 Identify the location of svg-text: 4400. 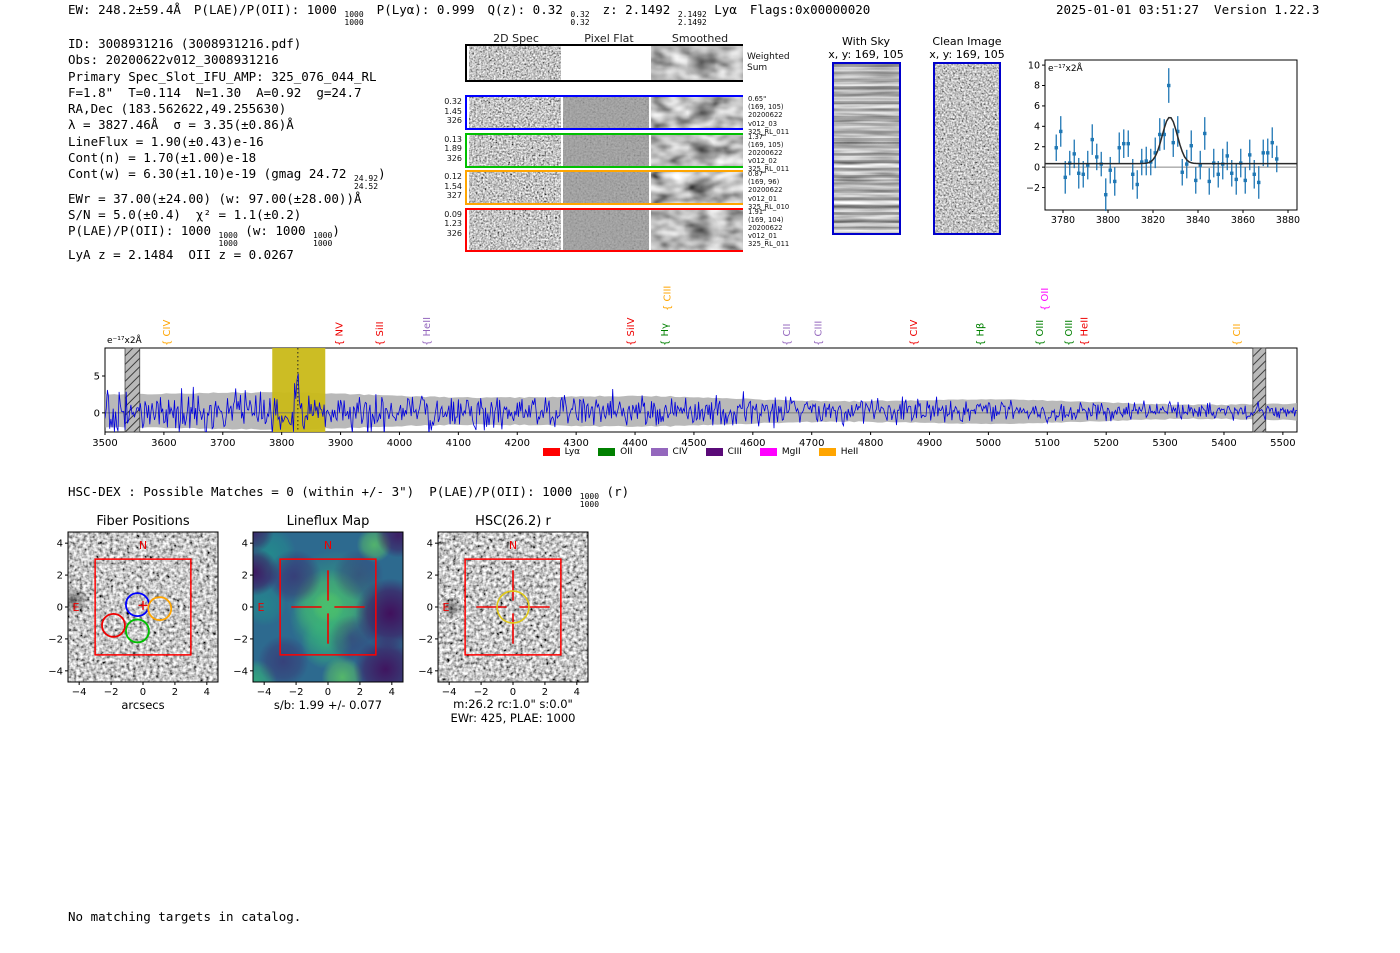
(634, 443).